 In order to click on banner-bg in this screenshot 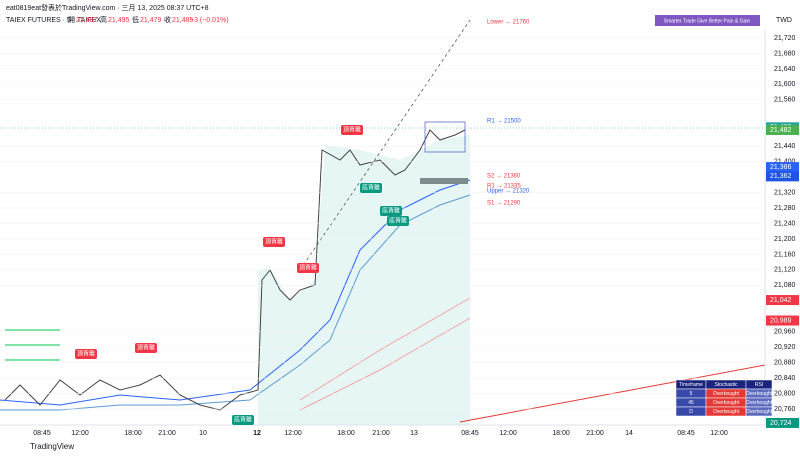, I will do `click(707, 20)`.